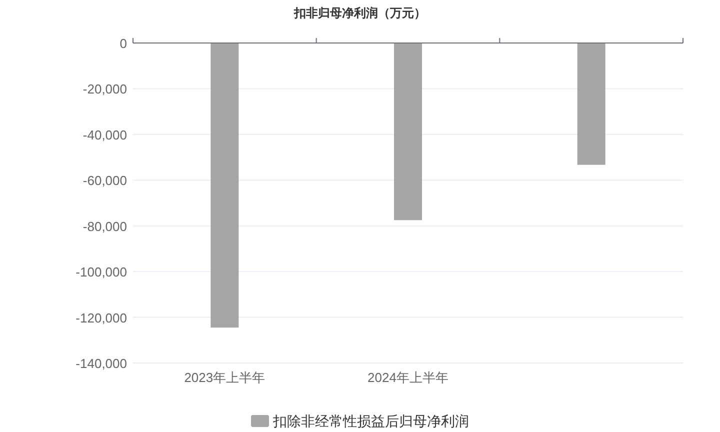  I want to click on y-tick-label: -60,000, so click(104, 180).